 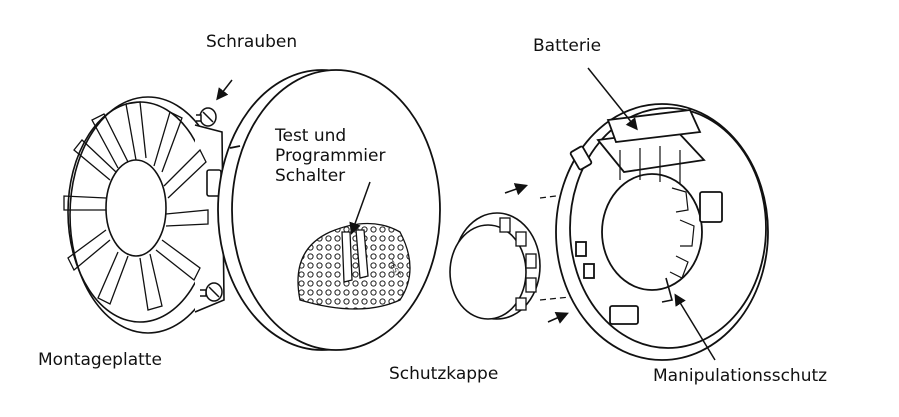 I want to click on protective-cap, so click(x=495, y=266).